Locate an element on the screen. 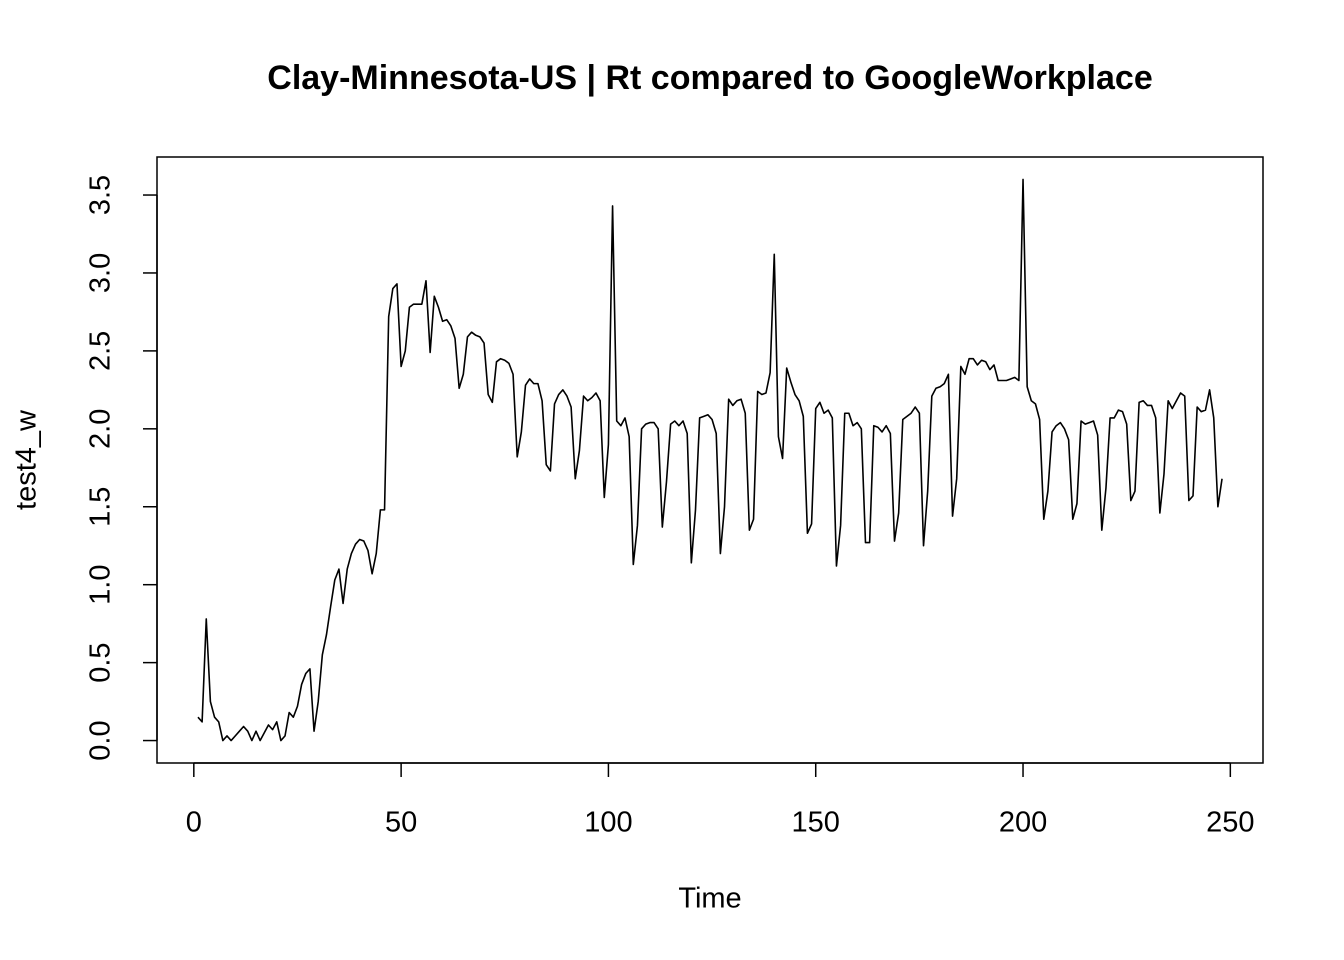  x-tick-label: 50 is located at coordinates (401, 823).